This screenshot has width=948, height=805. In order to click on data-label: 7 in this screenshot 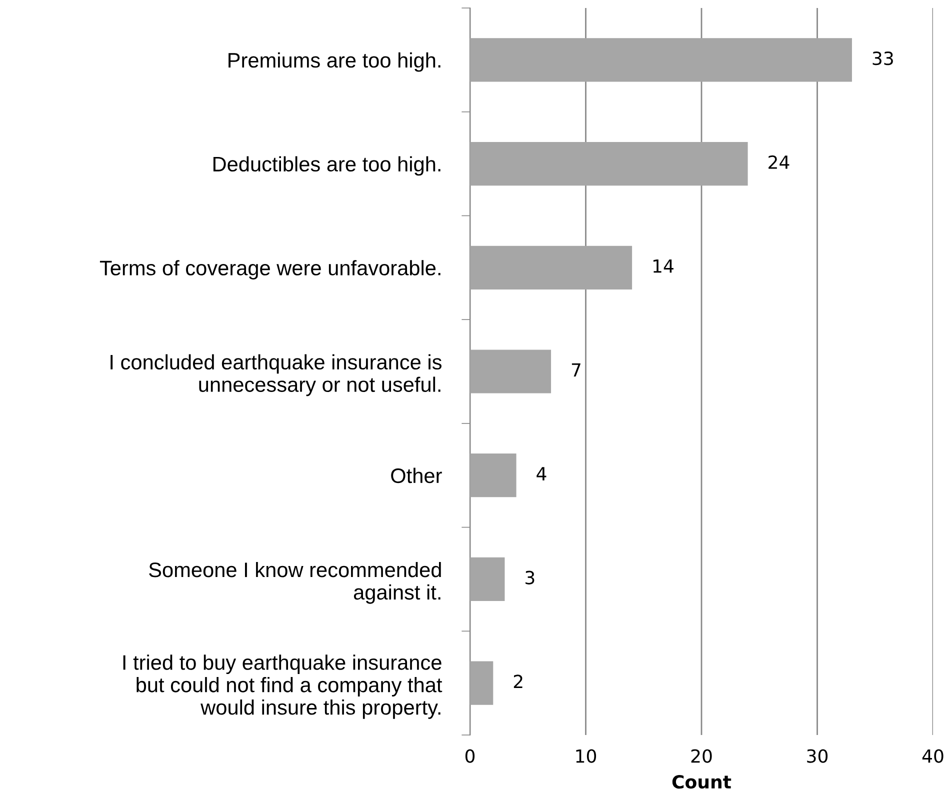, I will do `click(576, 369)`.